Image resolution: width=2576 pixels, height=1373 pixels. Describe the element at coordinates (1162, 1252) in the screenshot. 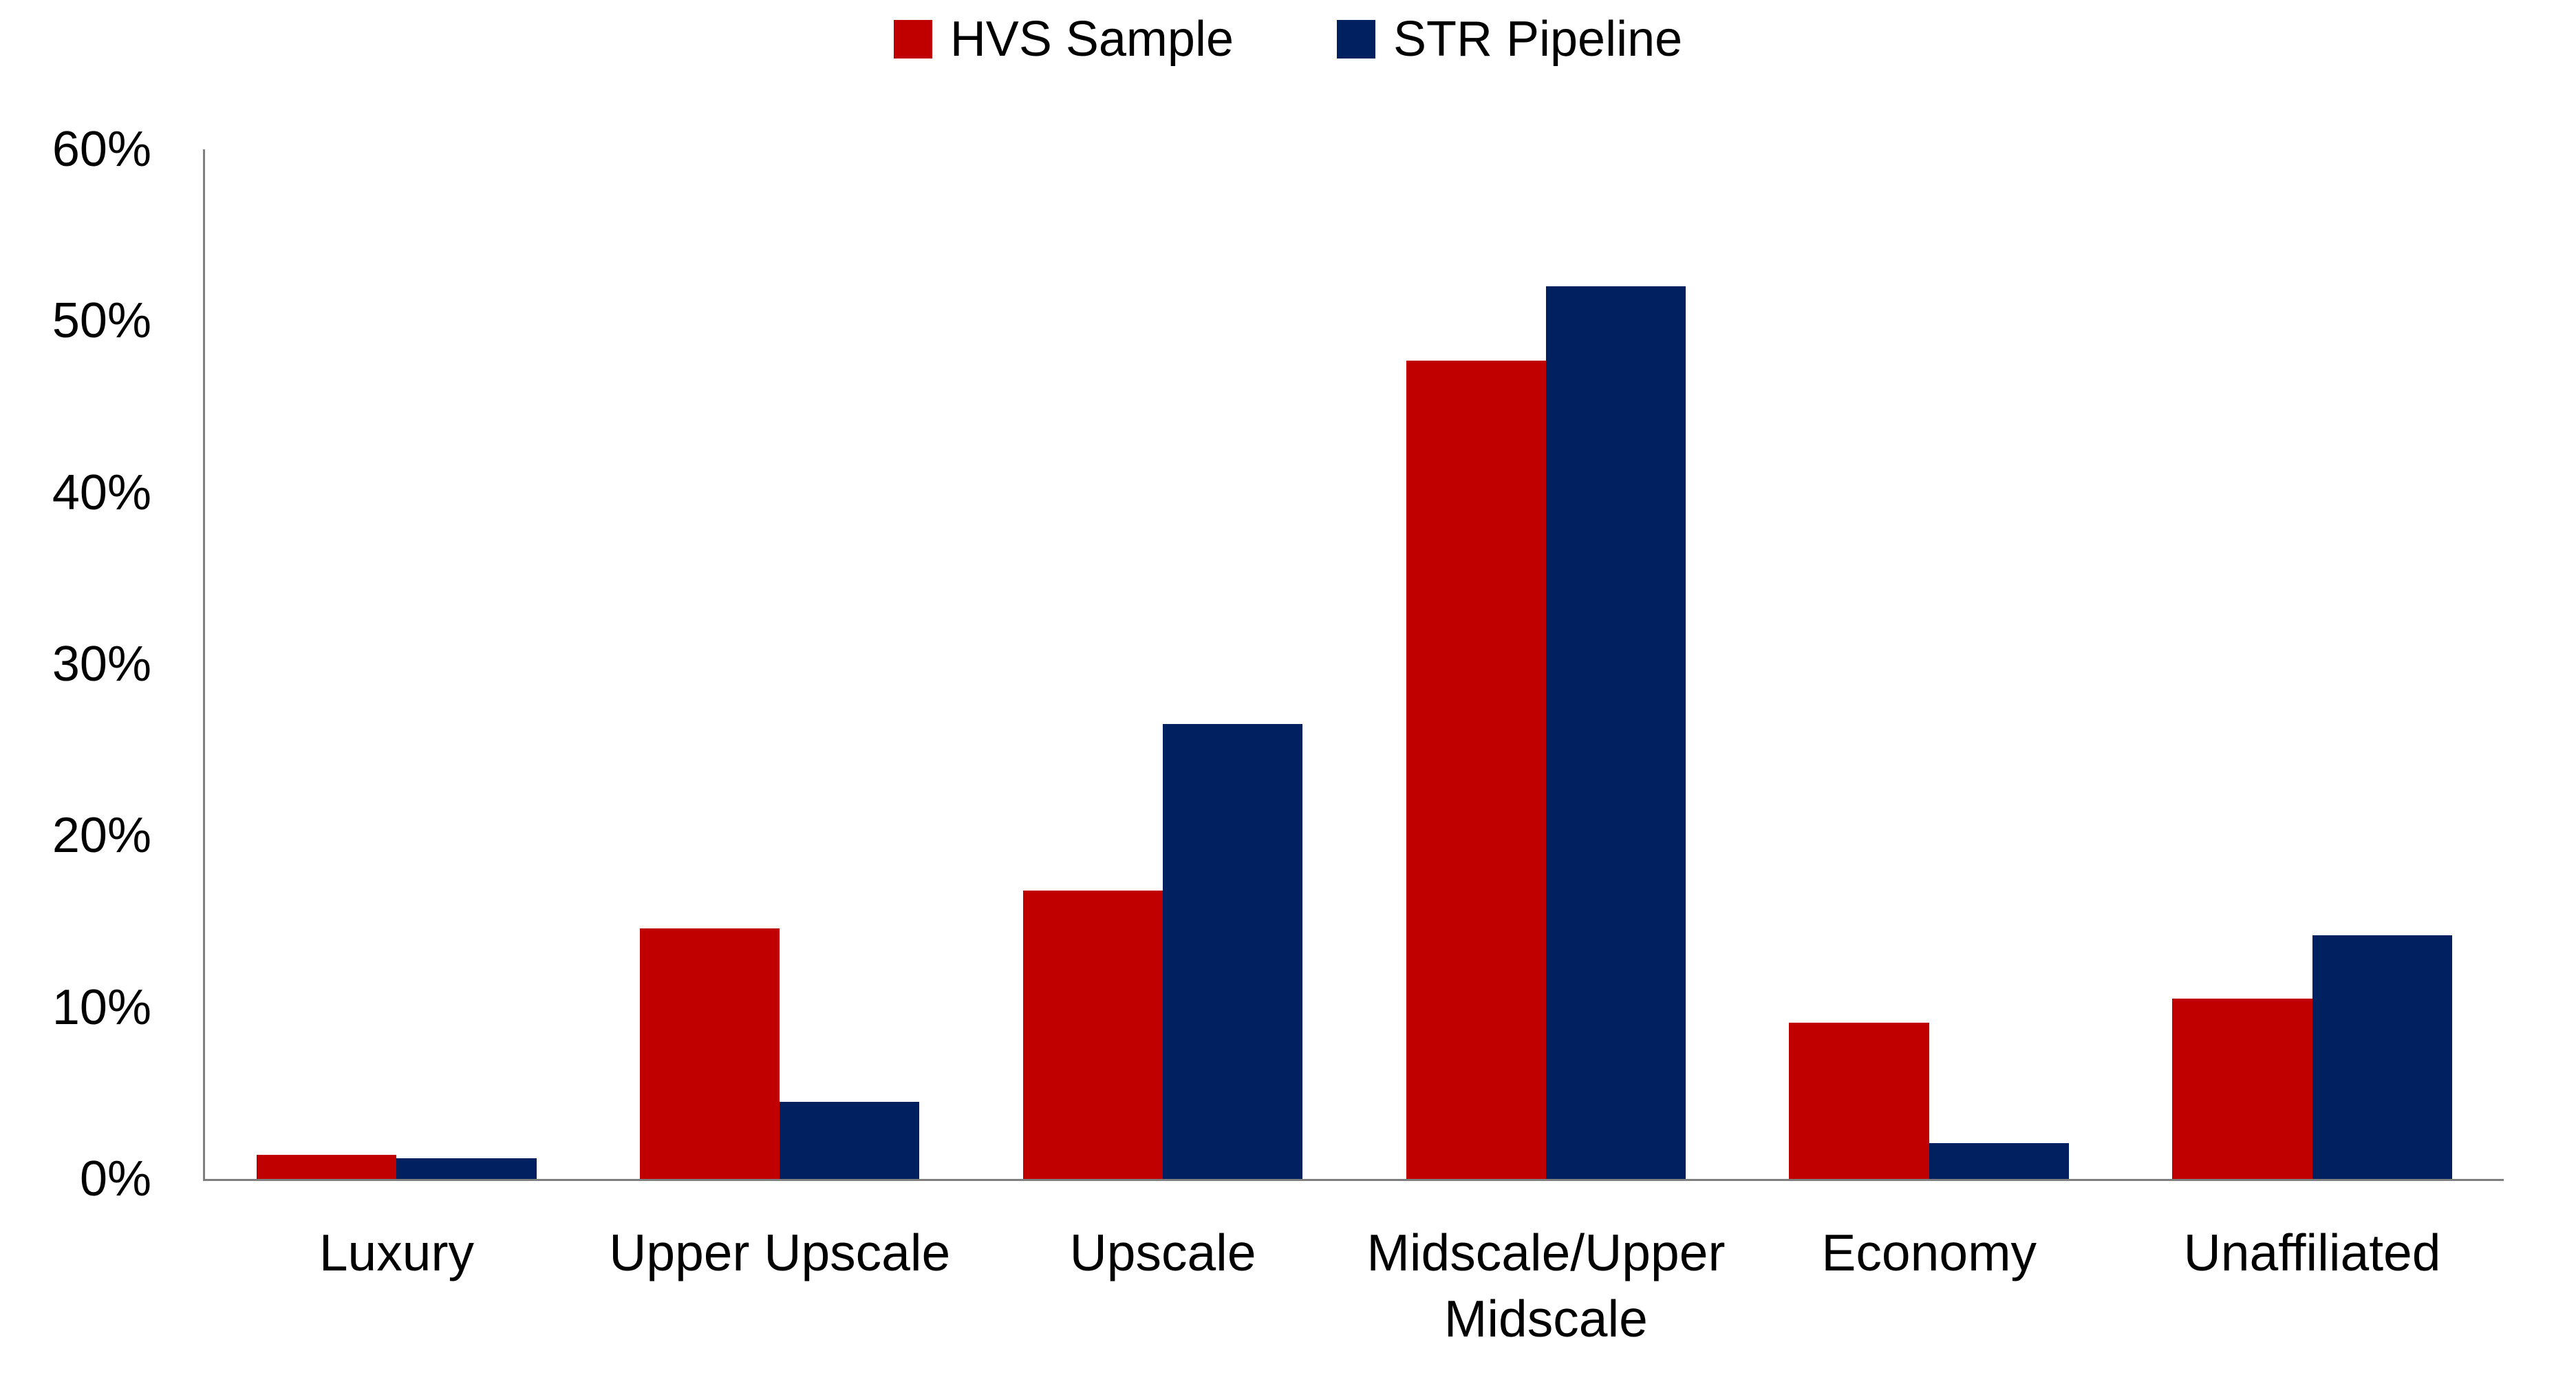

I see `x-label-upscale: Upscale` at that location.